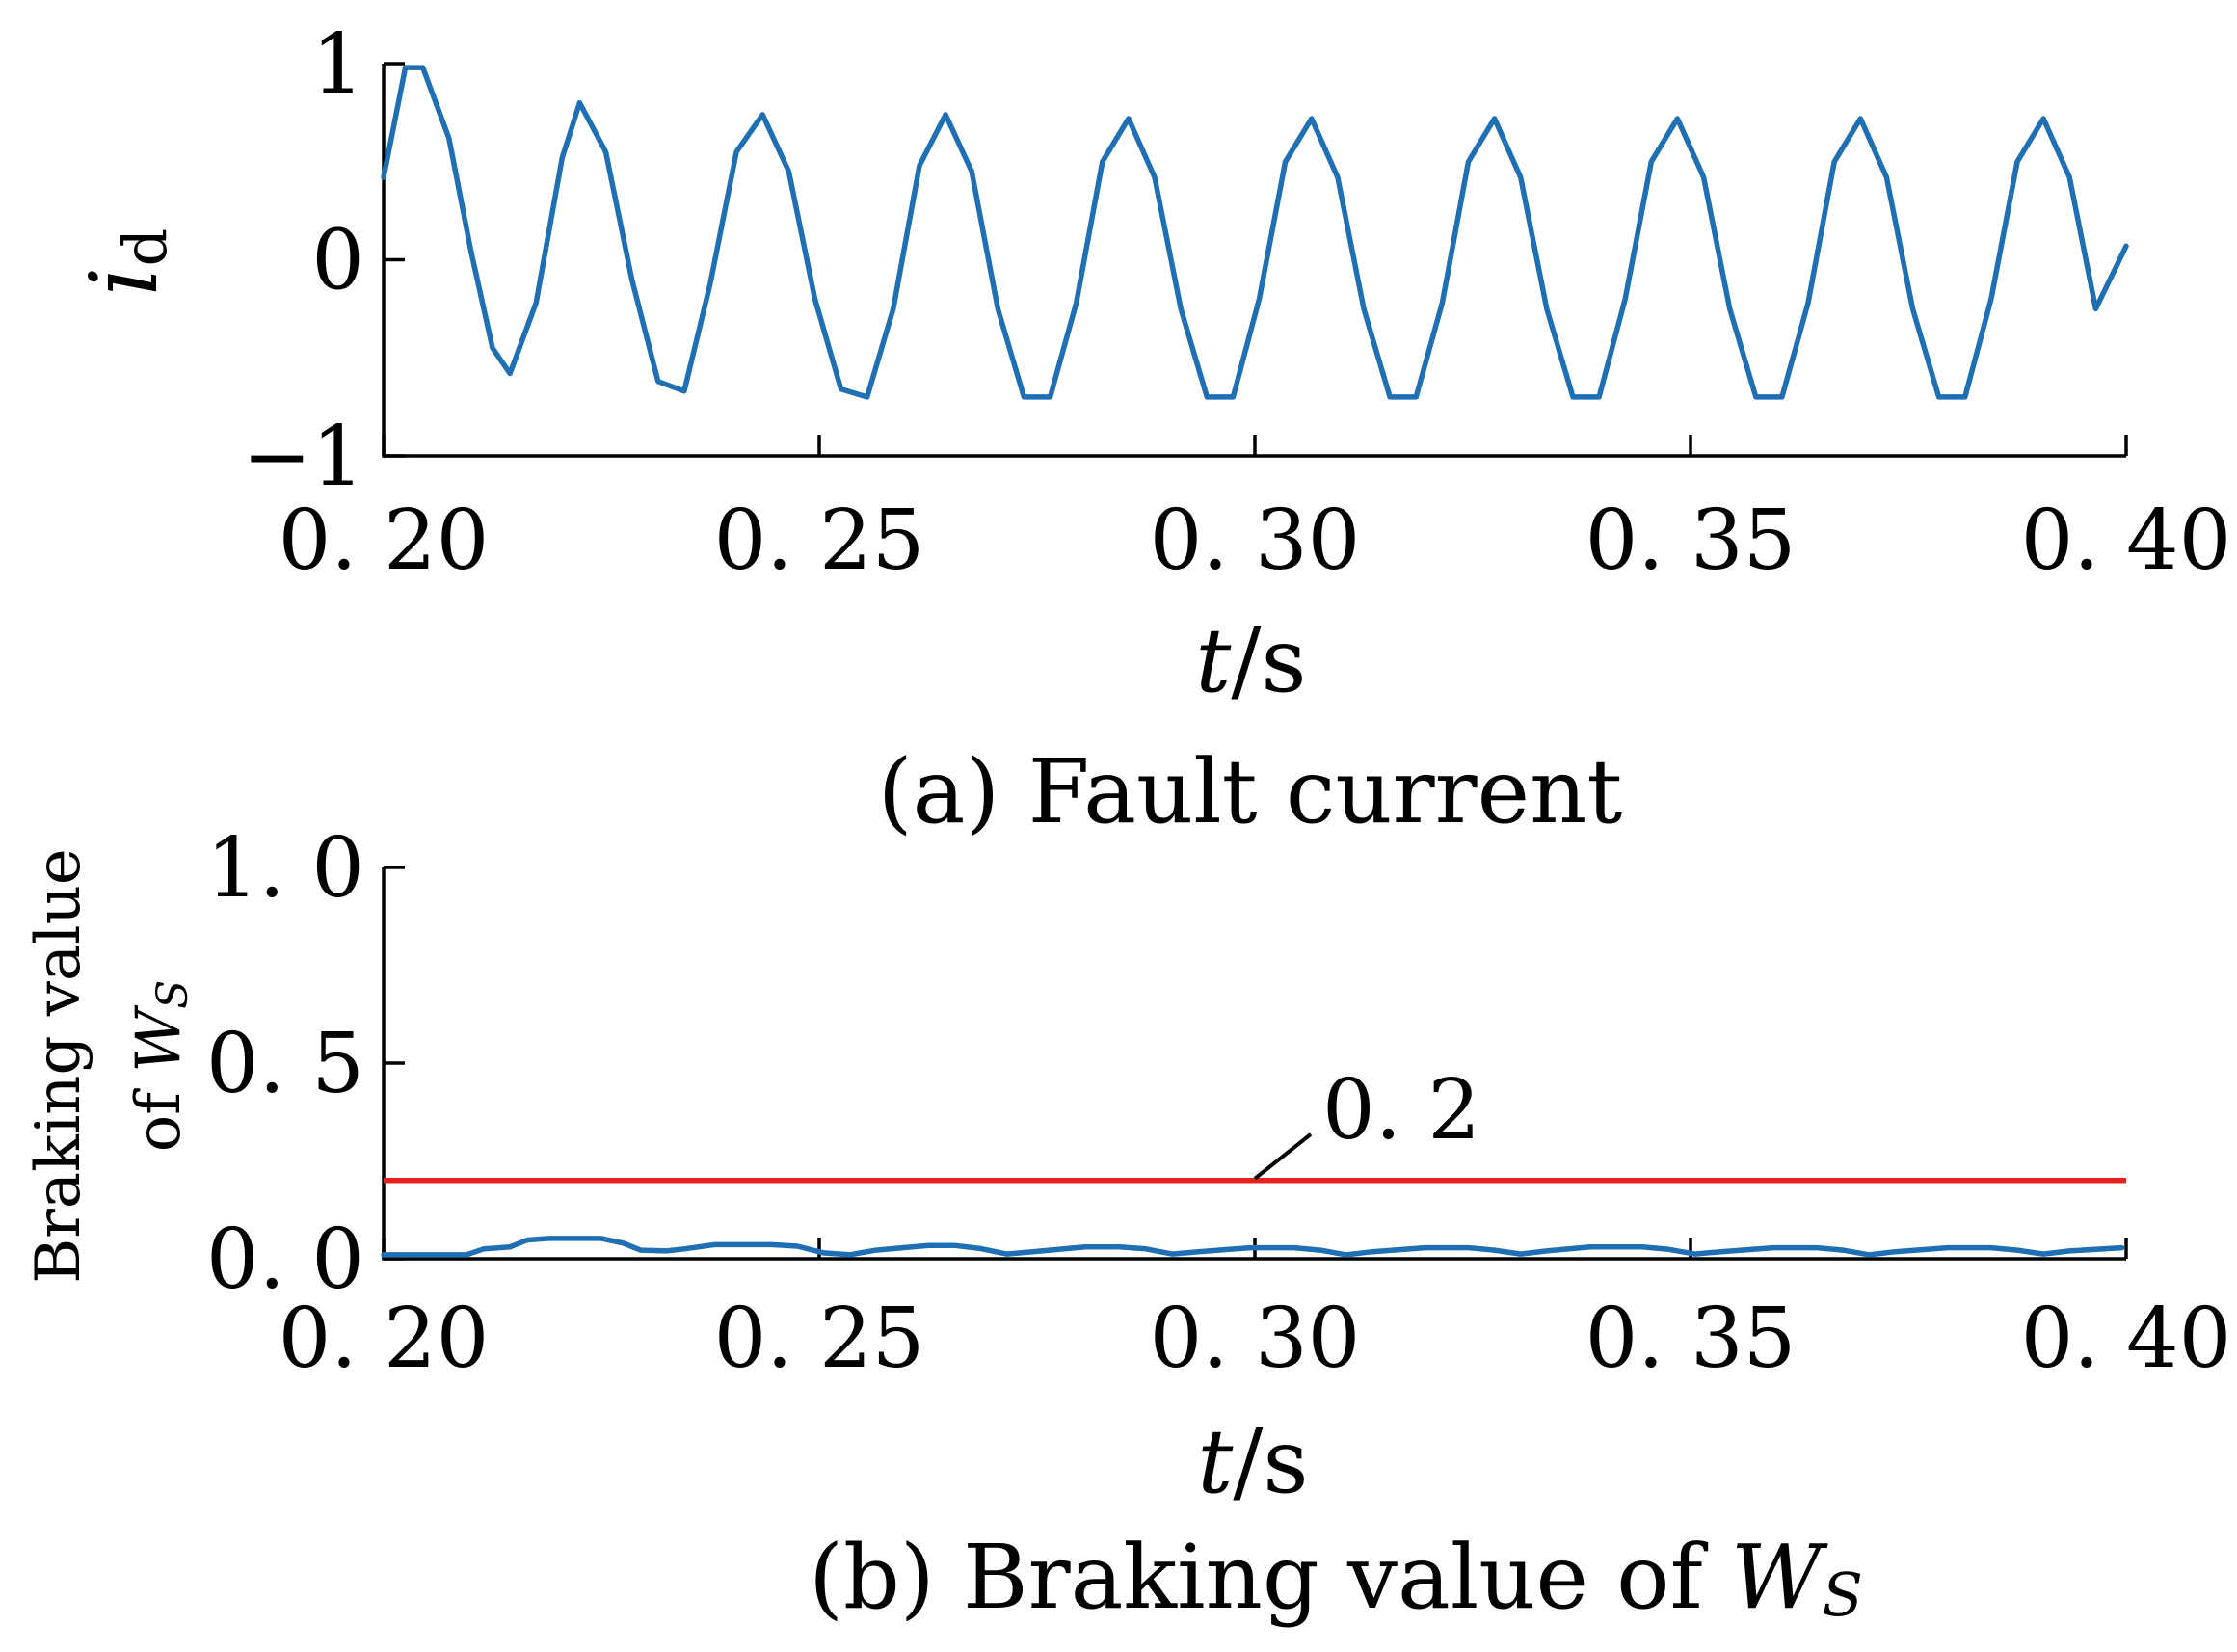 This screenshot has height=1652, width=2237. What do you see at coordinates (58, 1065) in the screenshot?
I see `panel-b-y-axis-title-line1: Braking value` at bounding box center [58, 1065].